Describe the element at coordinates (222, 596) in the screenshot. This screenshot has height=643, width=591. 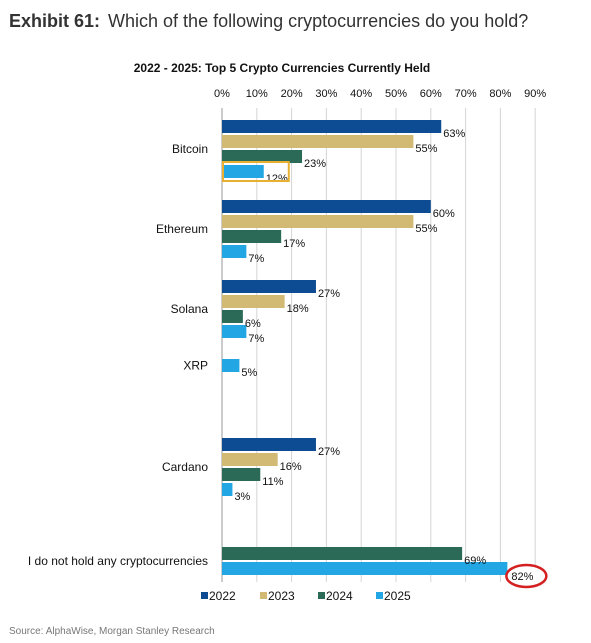
I see `legend-label: 2022` at that location.